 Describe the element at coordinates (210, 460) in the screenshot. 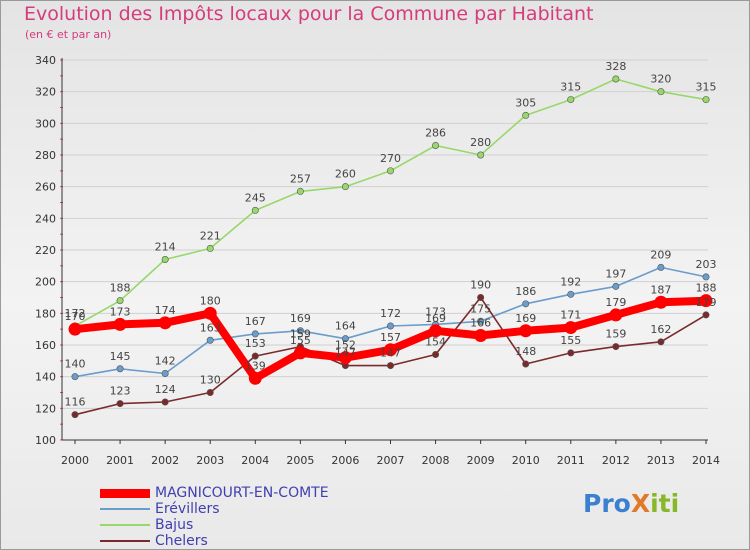

I see `x-tick-label: 2003` at that location.